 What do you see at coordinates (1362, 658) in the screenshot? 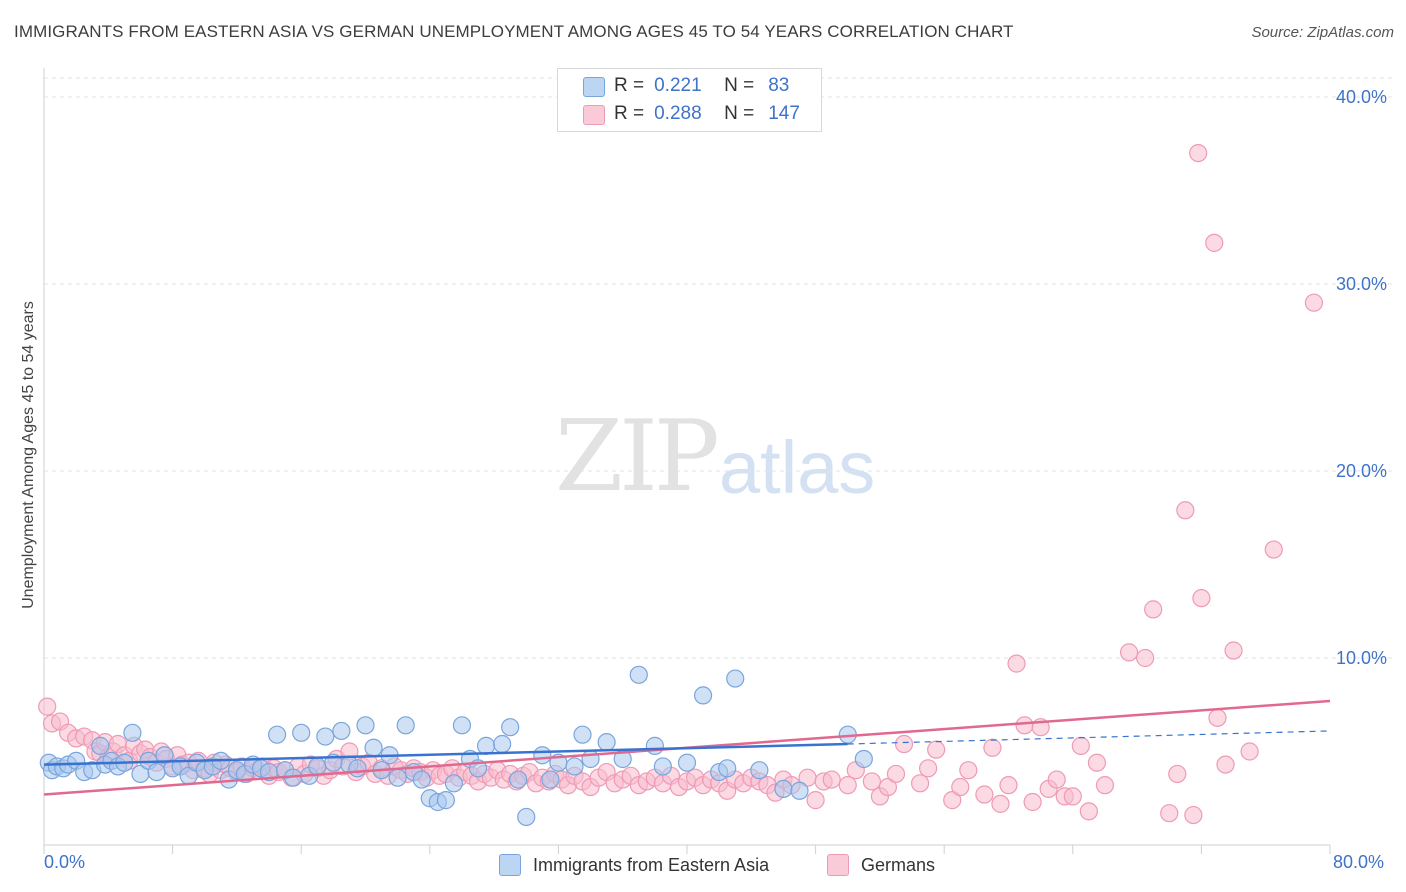
I see `y-tick-label: 10.0%` at bounding box center [1362, 658].